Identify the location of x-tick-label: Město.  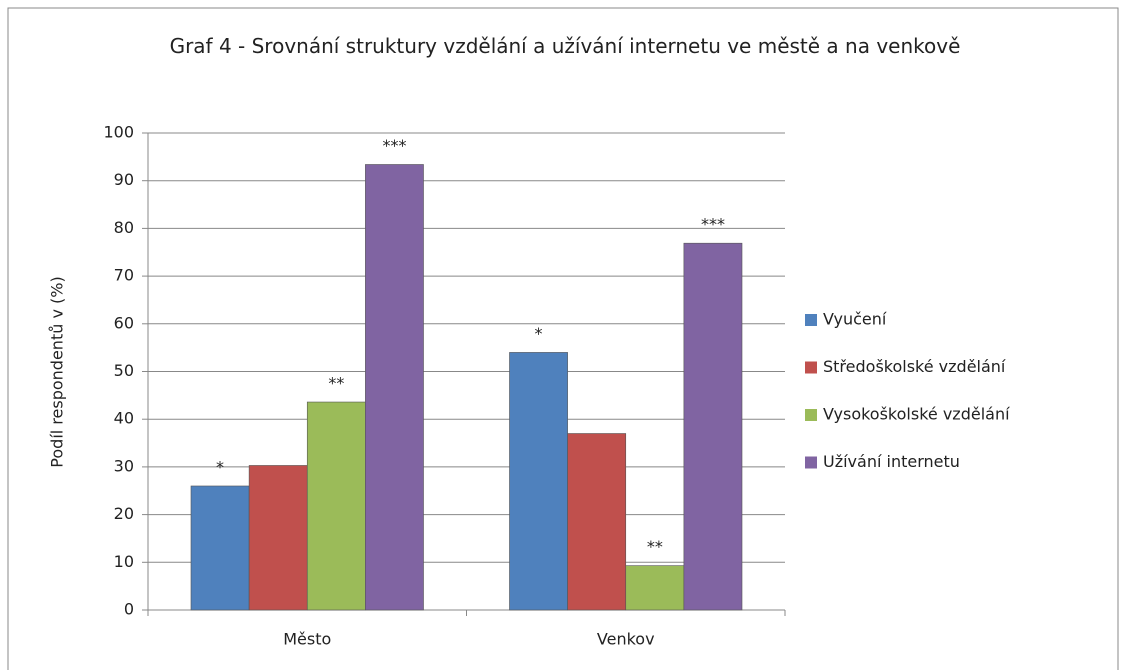
(307, 639).